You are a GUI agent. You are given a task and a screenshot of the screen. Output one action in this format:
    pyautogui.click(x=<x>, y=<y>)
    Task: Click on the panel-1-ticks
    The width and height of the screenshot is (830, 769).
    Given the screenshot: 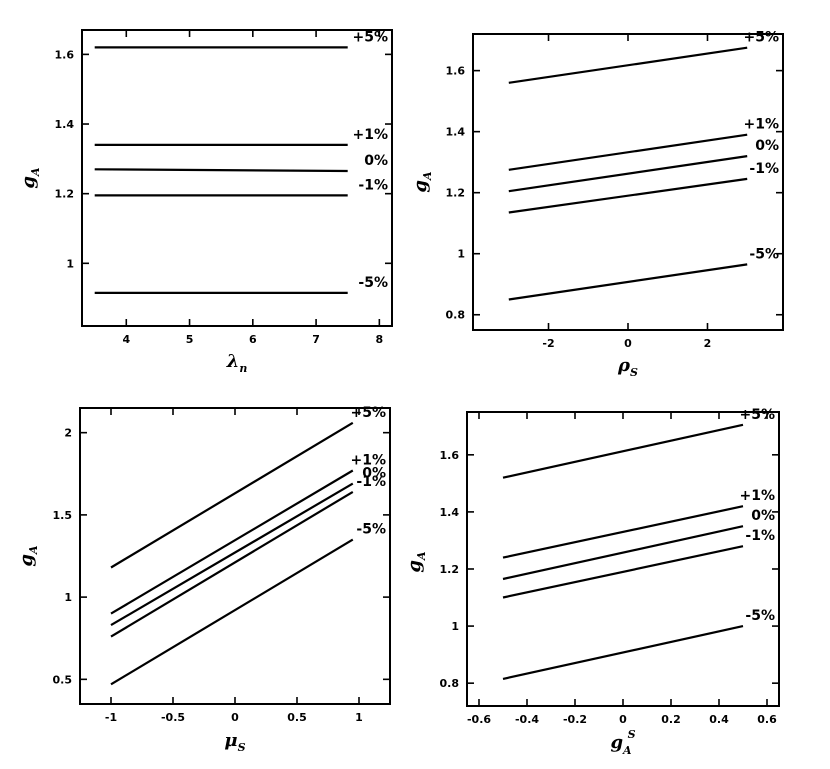 What is the action you would take?
    pyautogui.click(x=237, y=178)
    